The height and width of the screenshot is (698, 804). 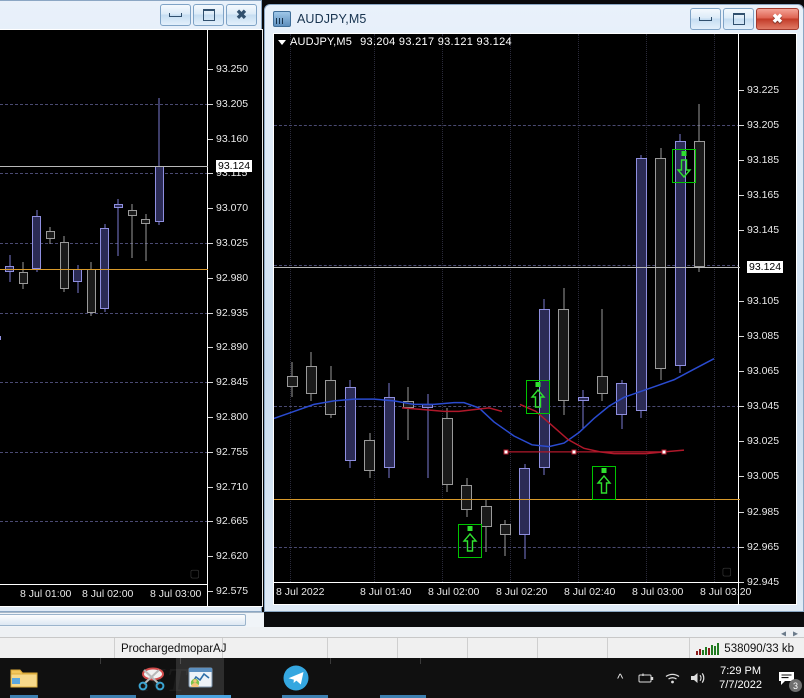 I want to click on chevron-down-icon, so click(x=282, y=42).